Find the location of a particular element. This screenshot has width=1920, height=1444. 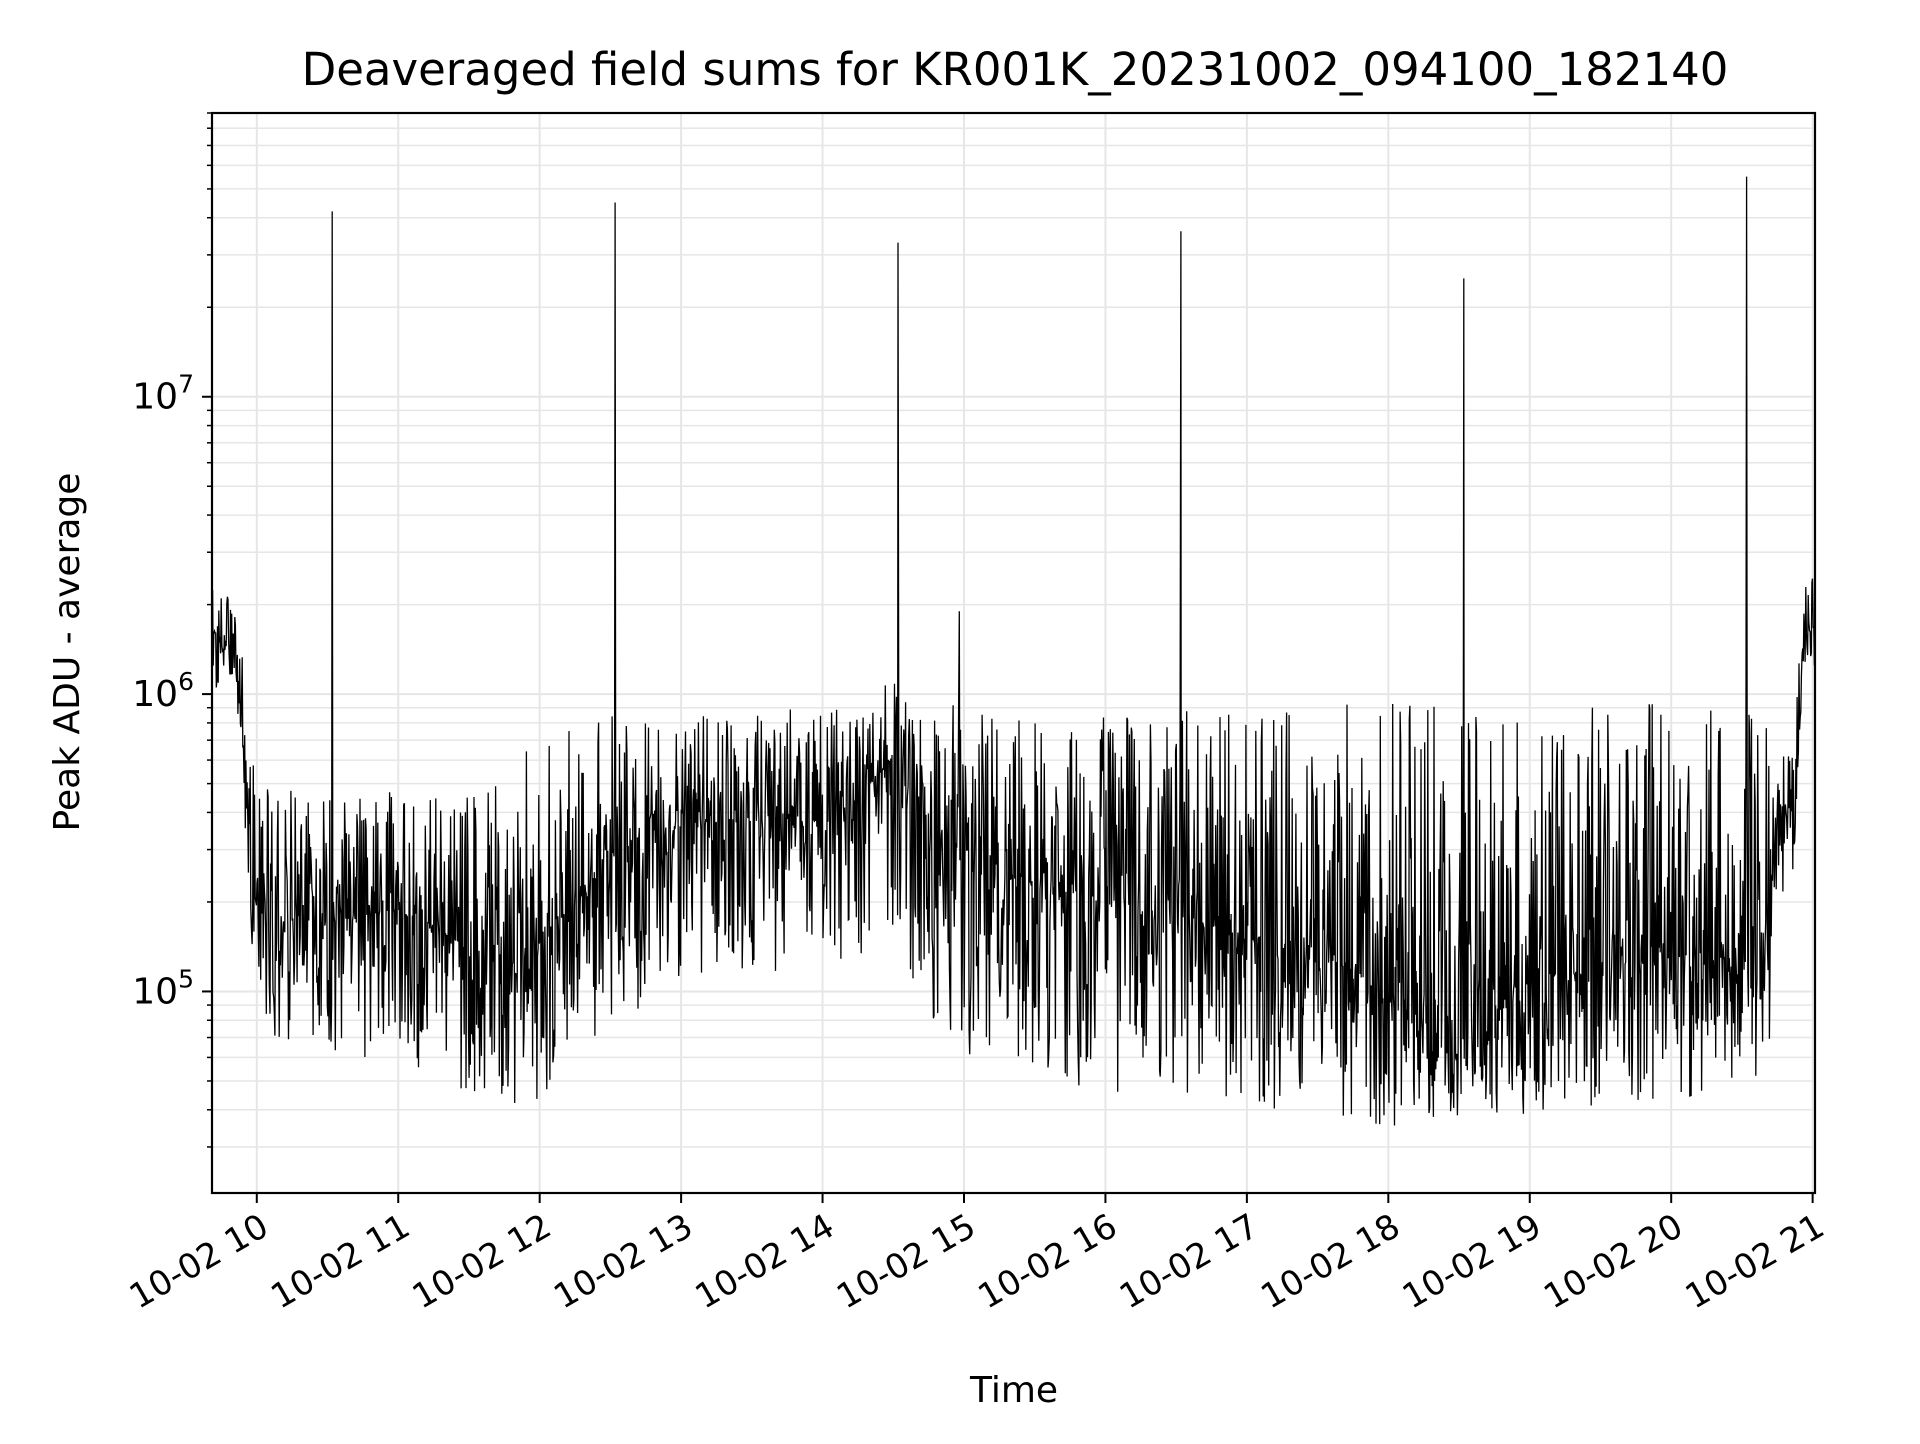

y-tick-label: 10⁷ is located at coordinates (163, 394).